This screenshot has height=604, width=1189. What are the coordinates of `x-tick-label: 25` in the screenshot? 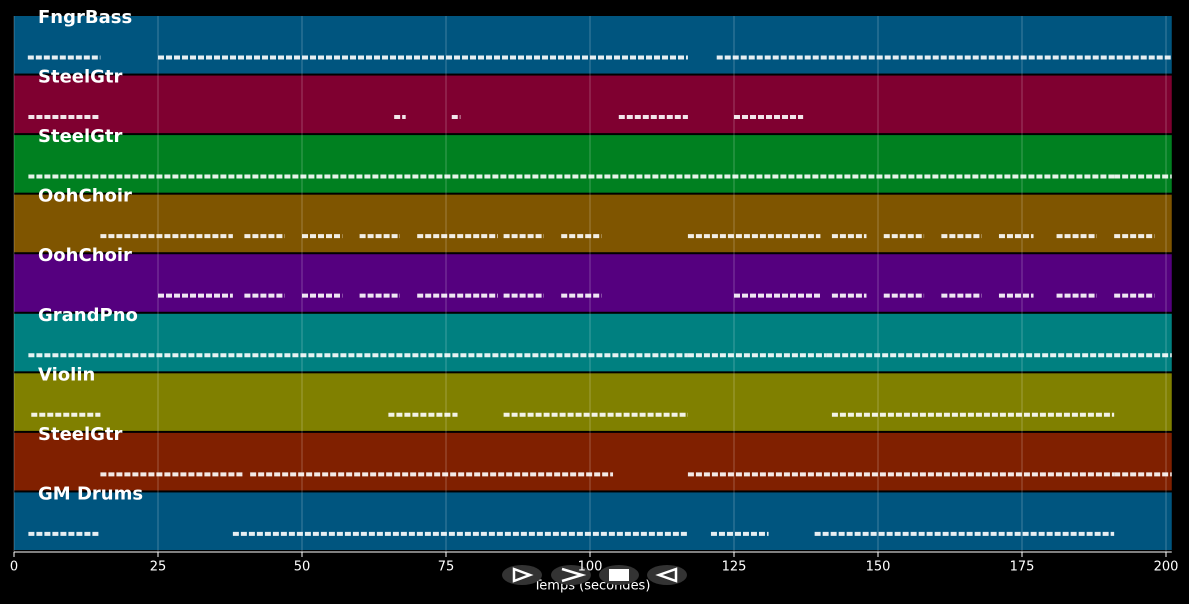 It's located at (158, 567).